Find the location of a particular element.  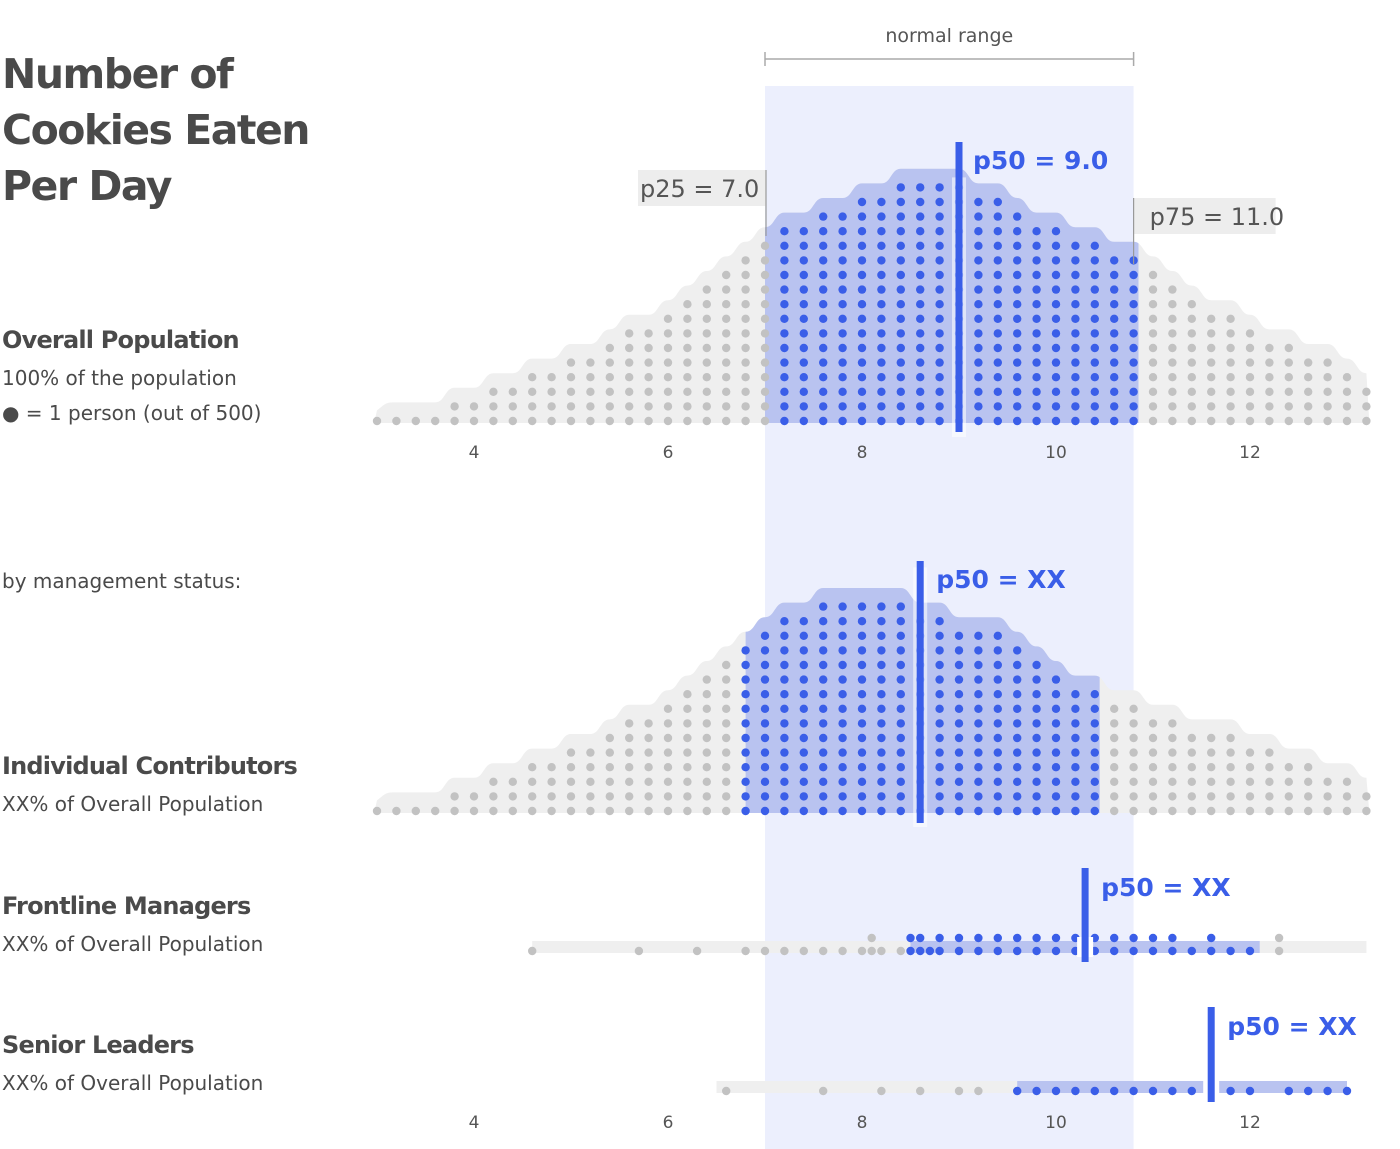

individual-contributors-subtitle: XX% of Overall Population is located at coordinates (133, 804).